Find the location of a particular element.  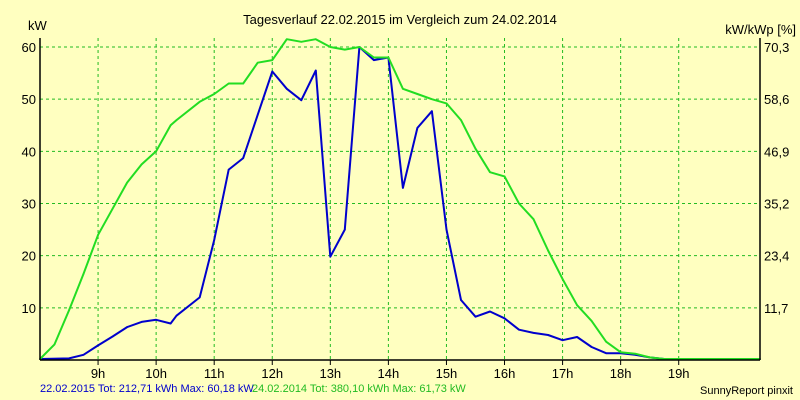

y-right-tick-label: 46,9 is located at coordinates (776, 151).